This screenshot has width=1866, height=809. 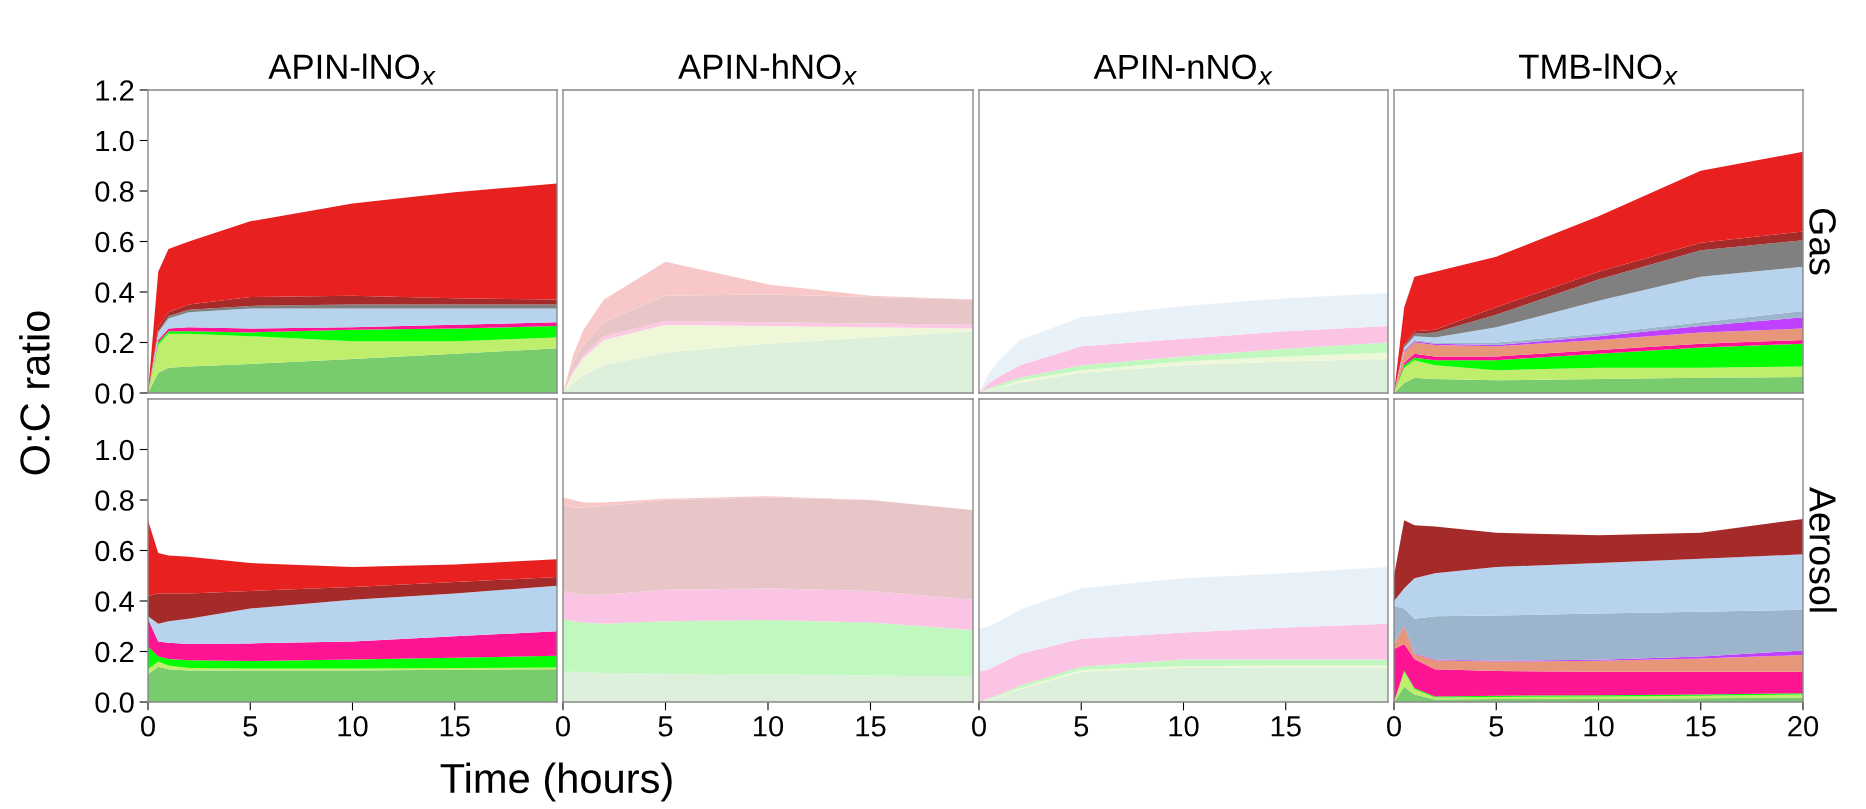 What do you see at coordinates (115, 90) in the screenshot?
I see `y-tick-label: 1.2` at bounding box center [115, 90].